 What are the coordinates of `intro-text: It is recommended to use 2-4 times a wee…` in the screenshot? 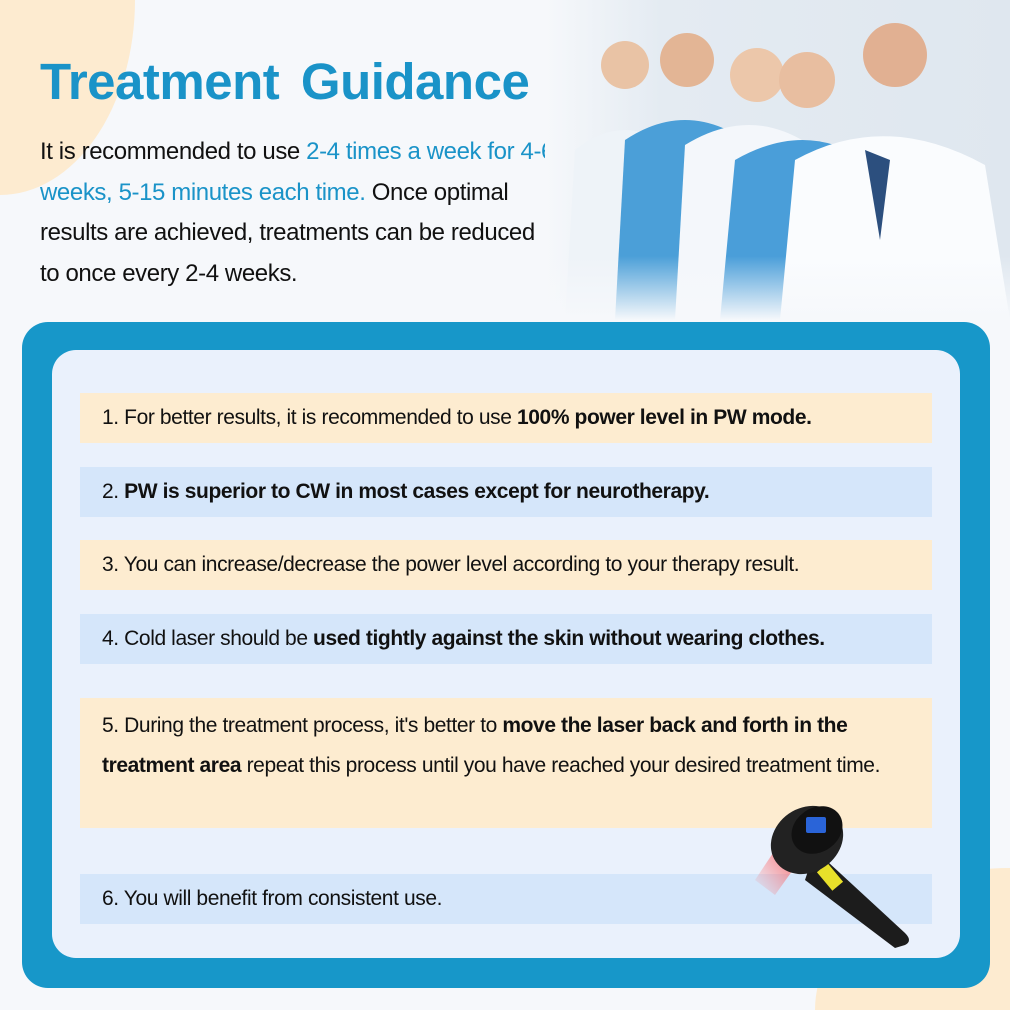 It's located at (300, 213).